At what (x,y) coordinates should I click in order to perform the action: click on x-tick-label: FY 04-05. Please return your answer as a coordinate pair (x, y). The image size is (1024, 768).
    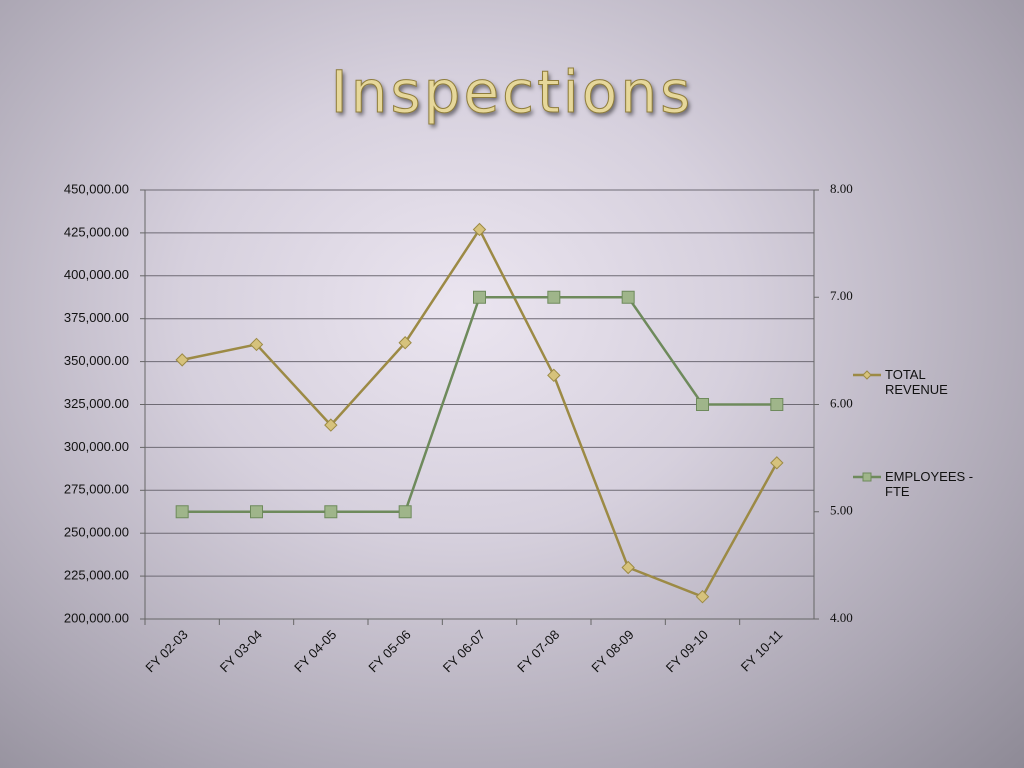
    Looking at the image, I should click on (315, 651).